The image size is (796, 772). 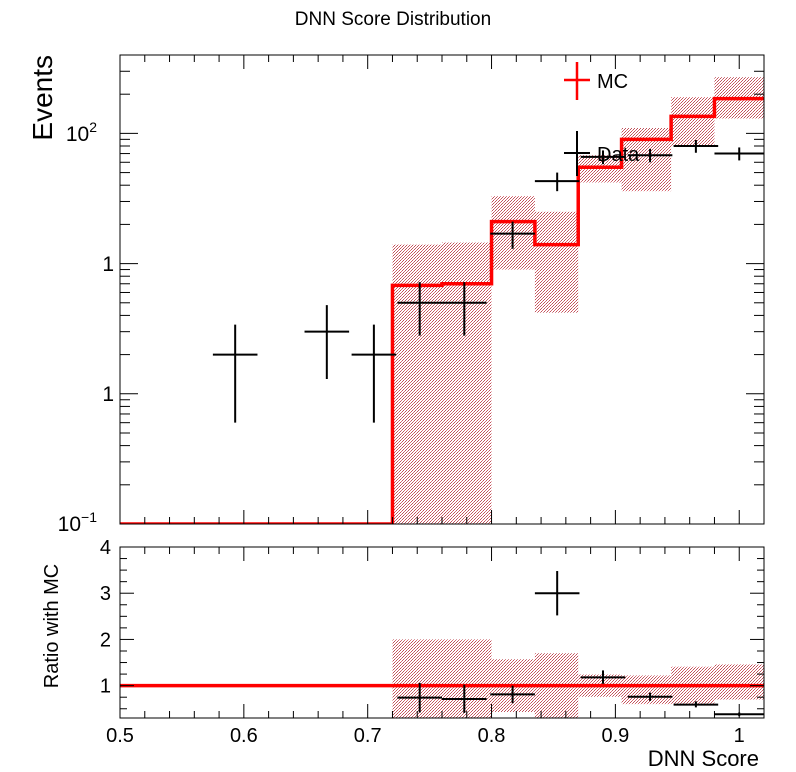 What do you see at coordinates (615, 736) in the screenshot?
I see `x-tick-label: 0.9` at bounding box center [615, 736].